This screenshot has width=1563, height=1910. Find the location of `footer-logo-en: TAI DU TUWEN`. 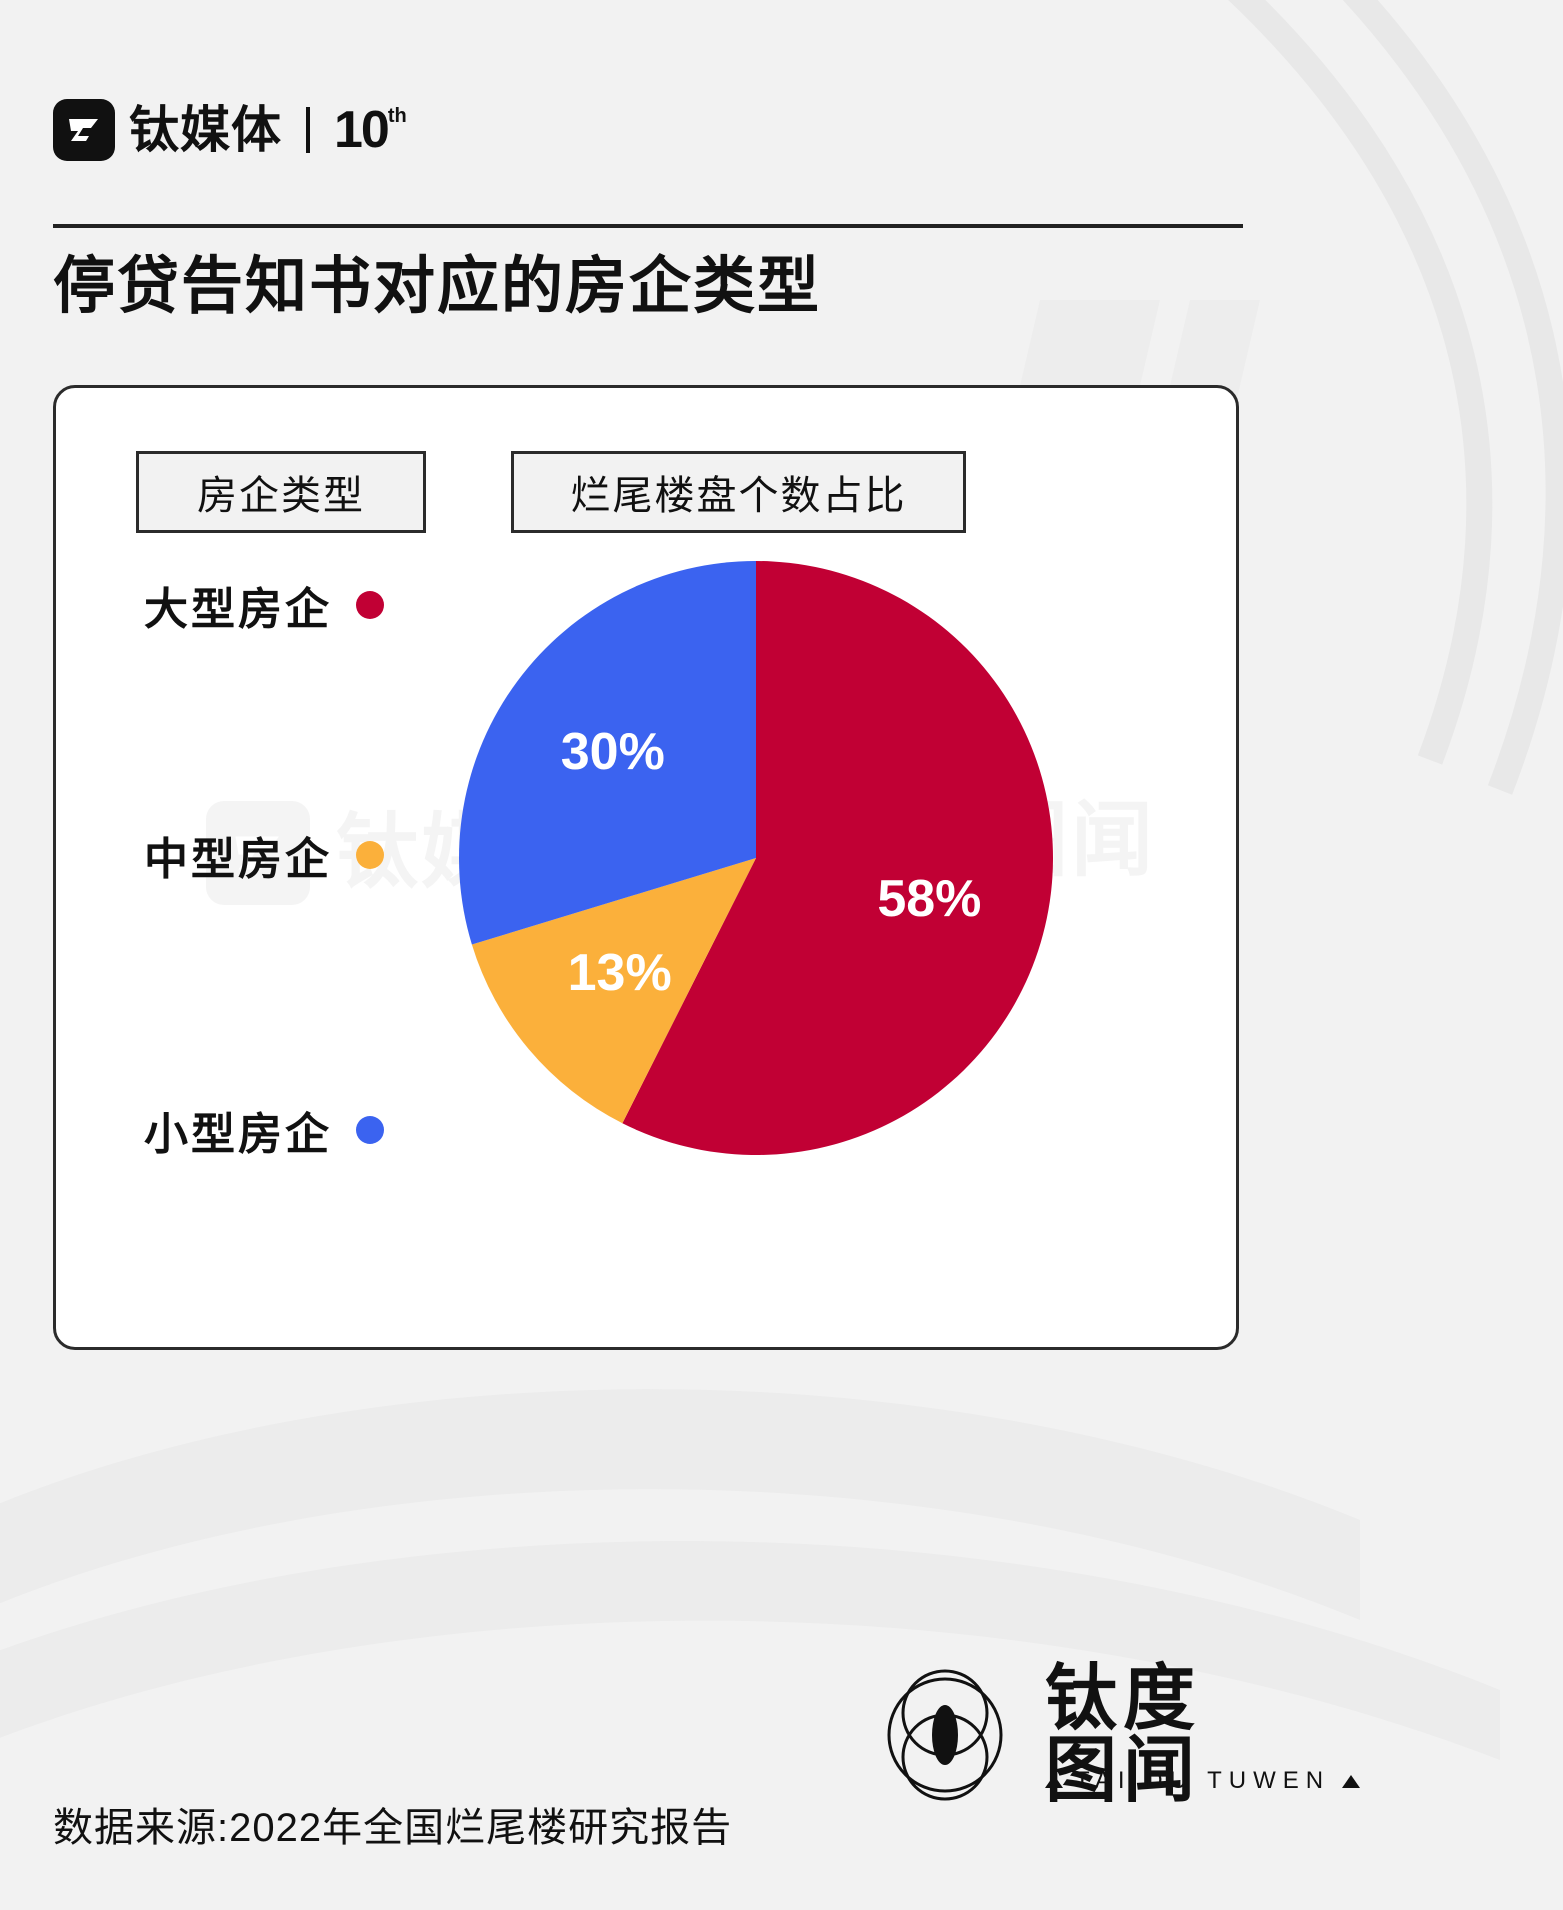

footer-logo-en: TAI DU TUWEN is located at coordinates (1203, 1780).